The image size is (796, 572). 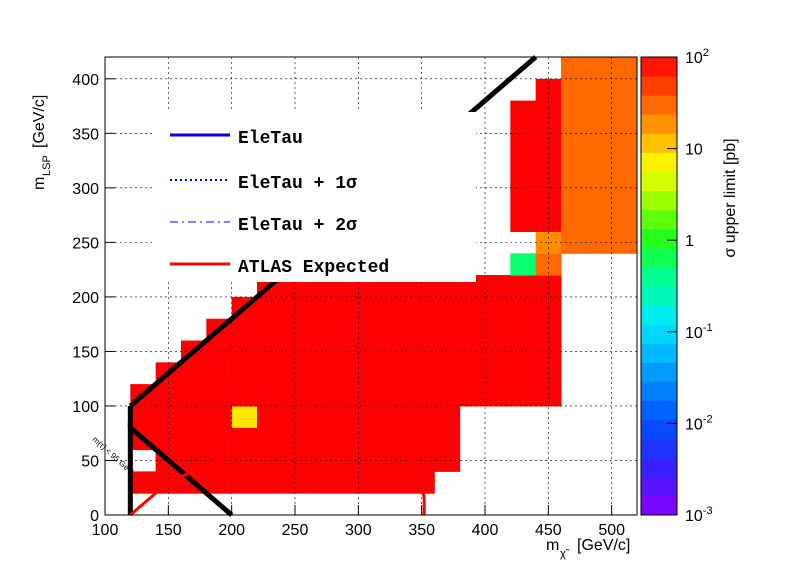 I want to click on y-axis-ticks: 0 50 100 150 200 250 300 350 400, so click(x=93, y=298).